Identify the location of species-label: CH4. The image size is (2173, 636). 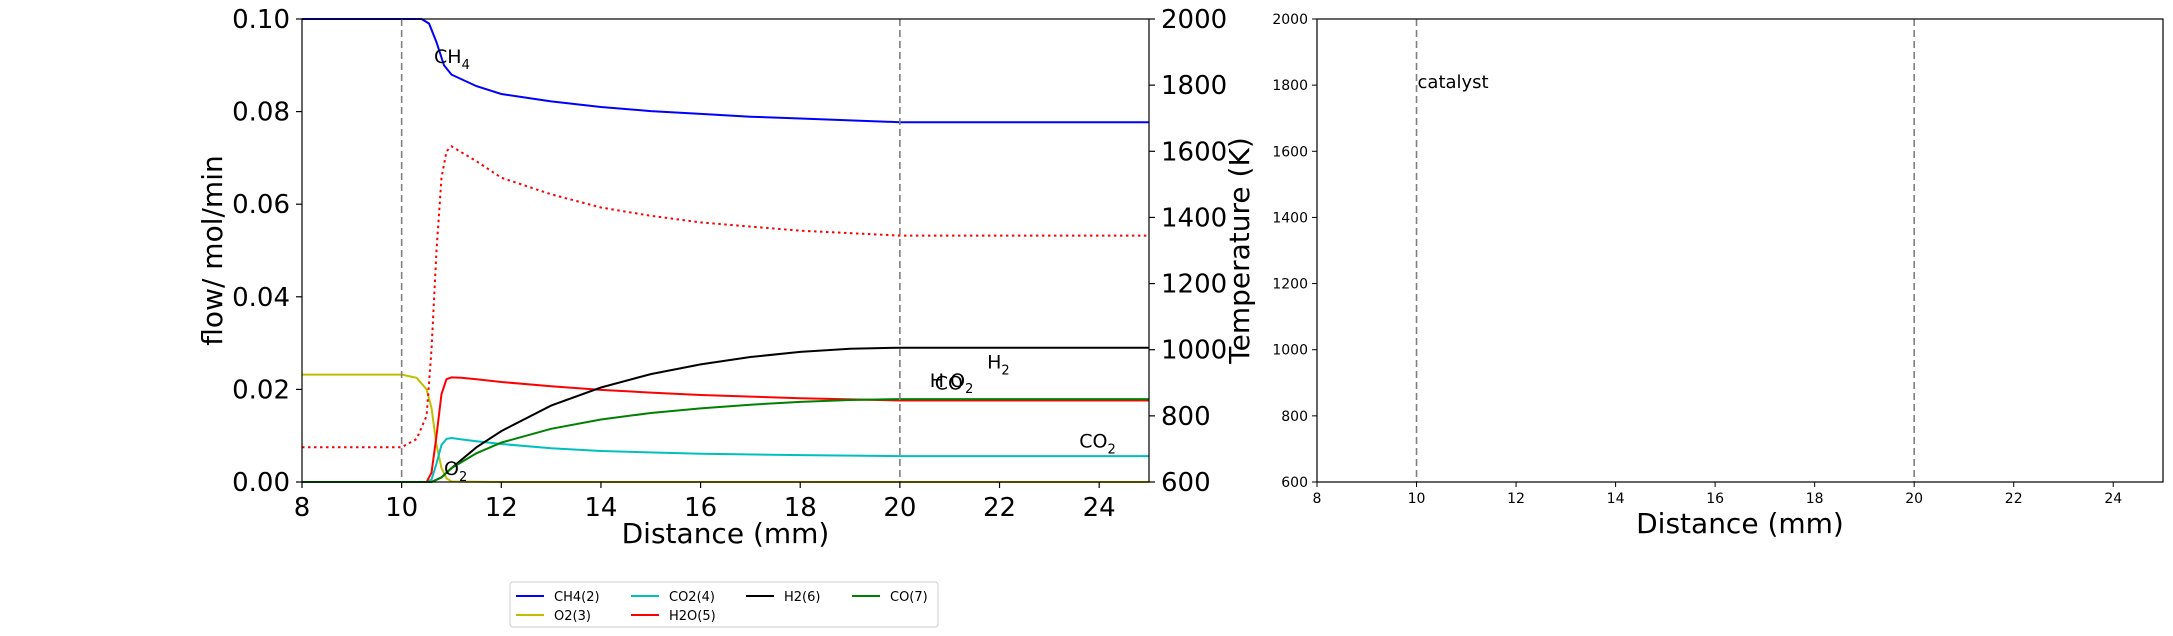
(452, 59).